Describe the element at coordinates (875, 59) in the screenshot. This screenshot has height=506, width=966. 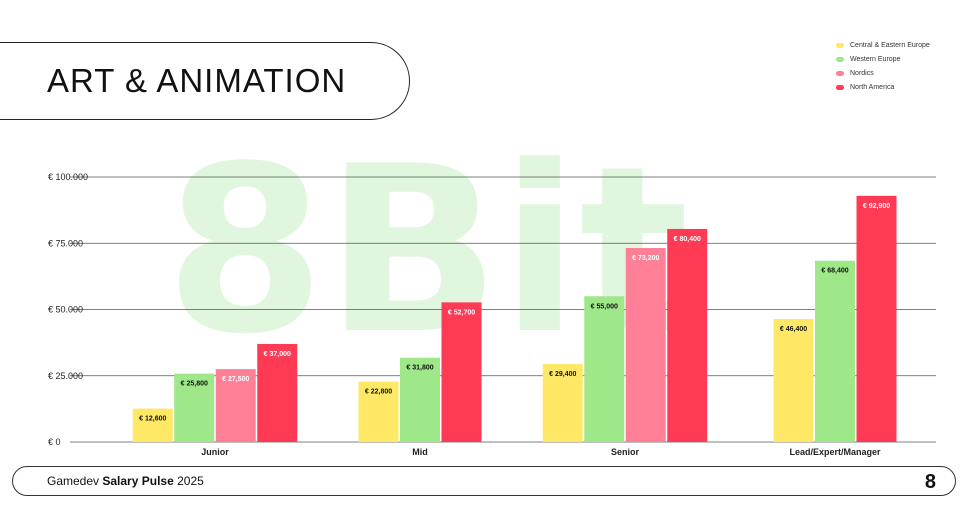
I see `legend-label: Western Europe` at that location.